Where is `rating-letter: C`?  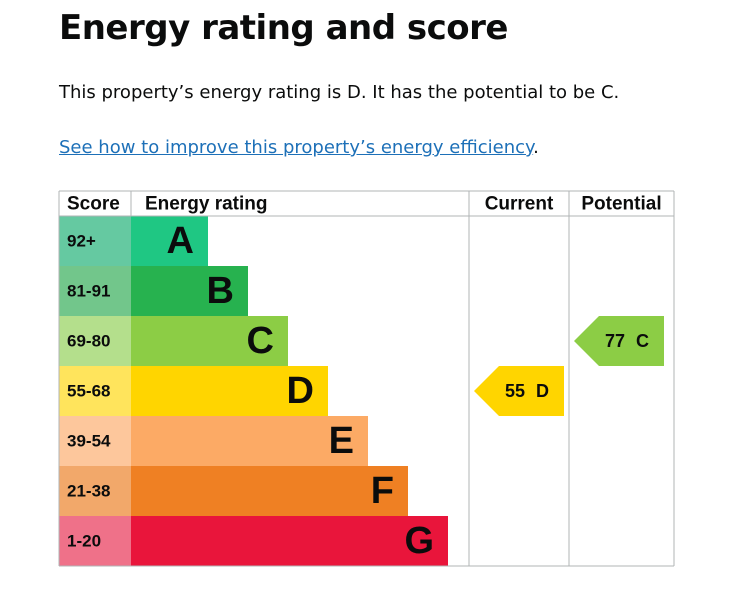
rating-letter: C is located at coordinates (260, 341).